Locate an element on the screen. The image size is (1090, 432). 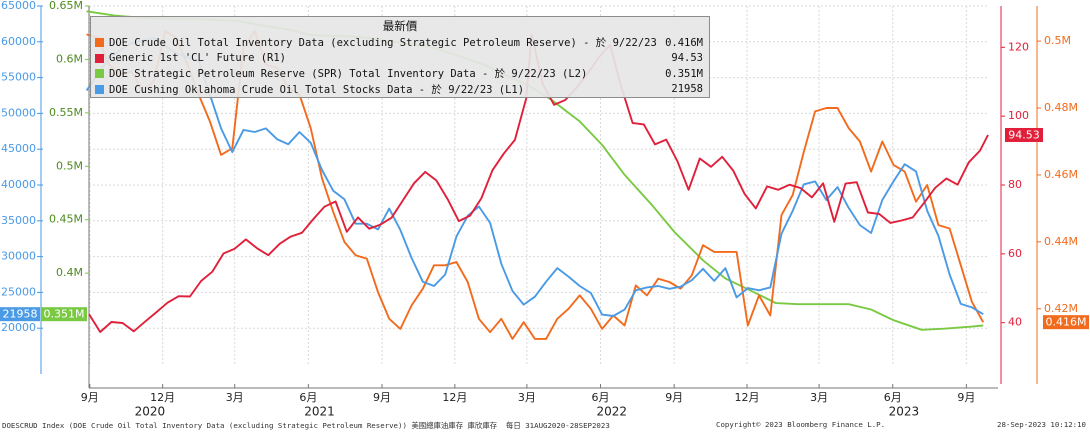
tick-label-l2: 0.6M is located at coordinates (69, 58).